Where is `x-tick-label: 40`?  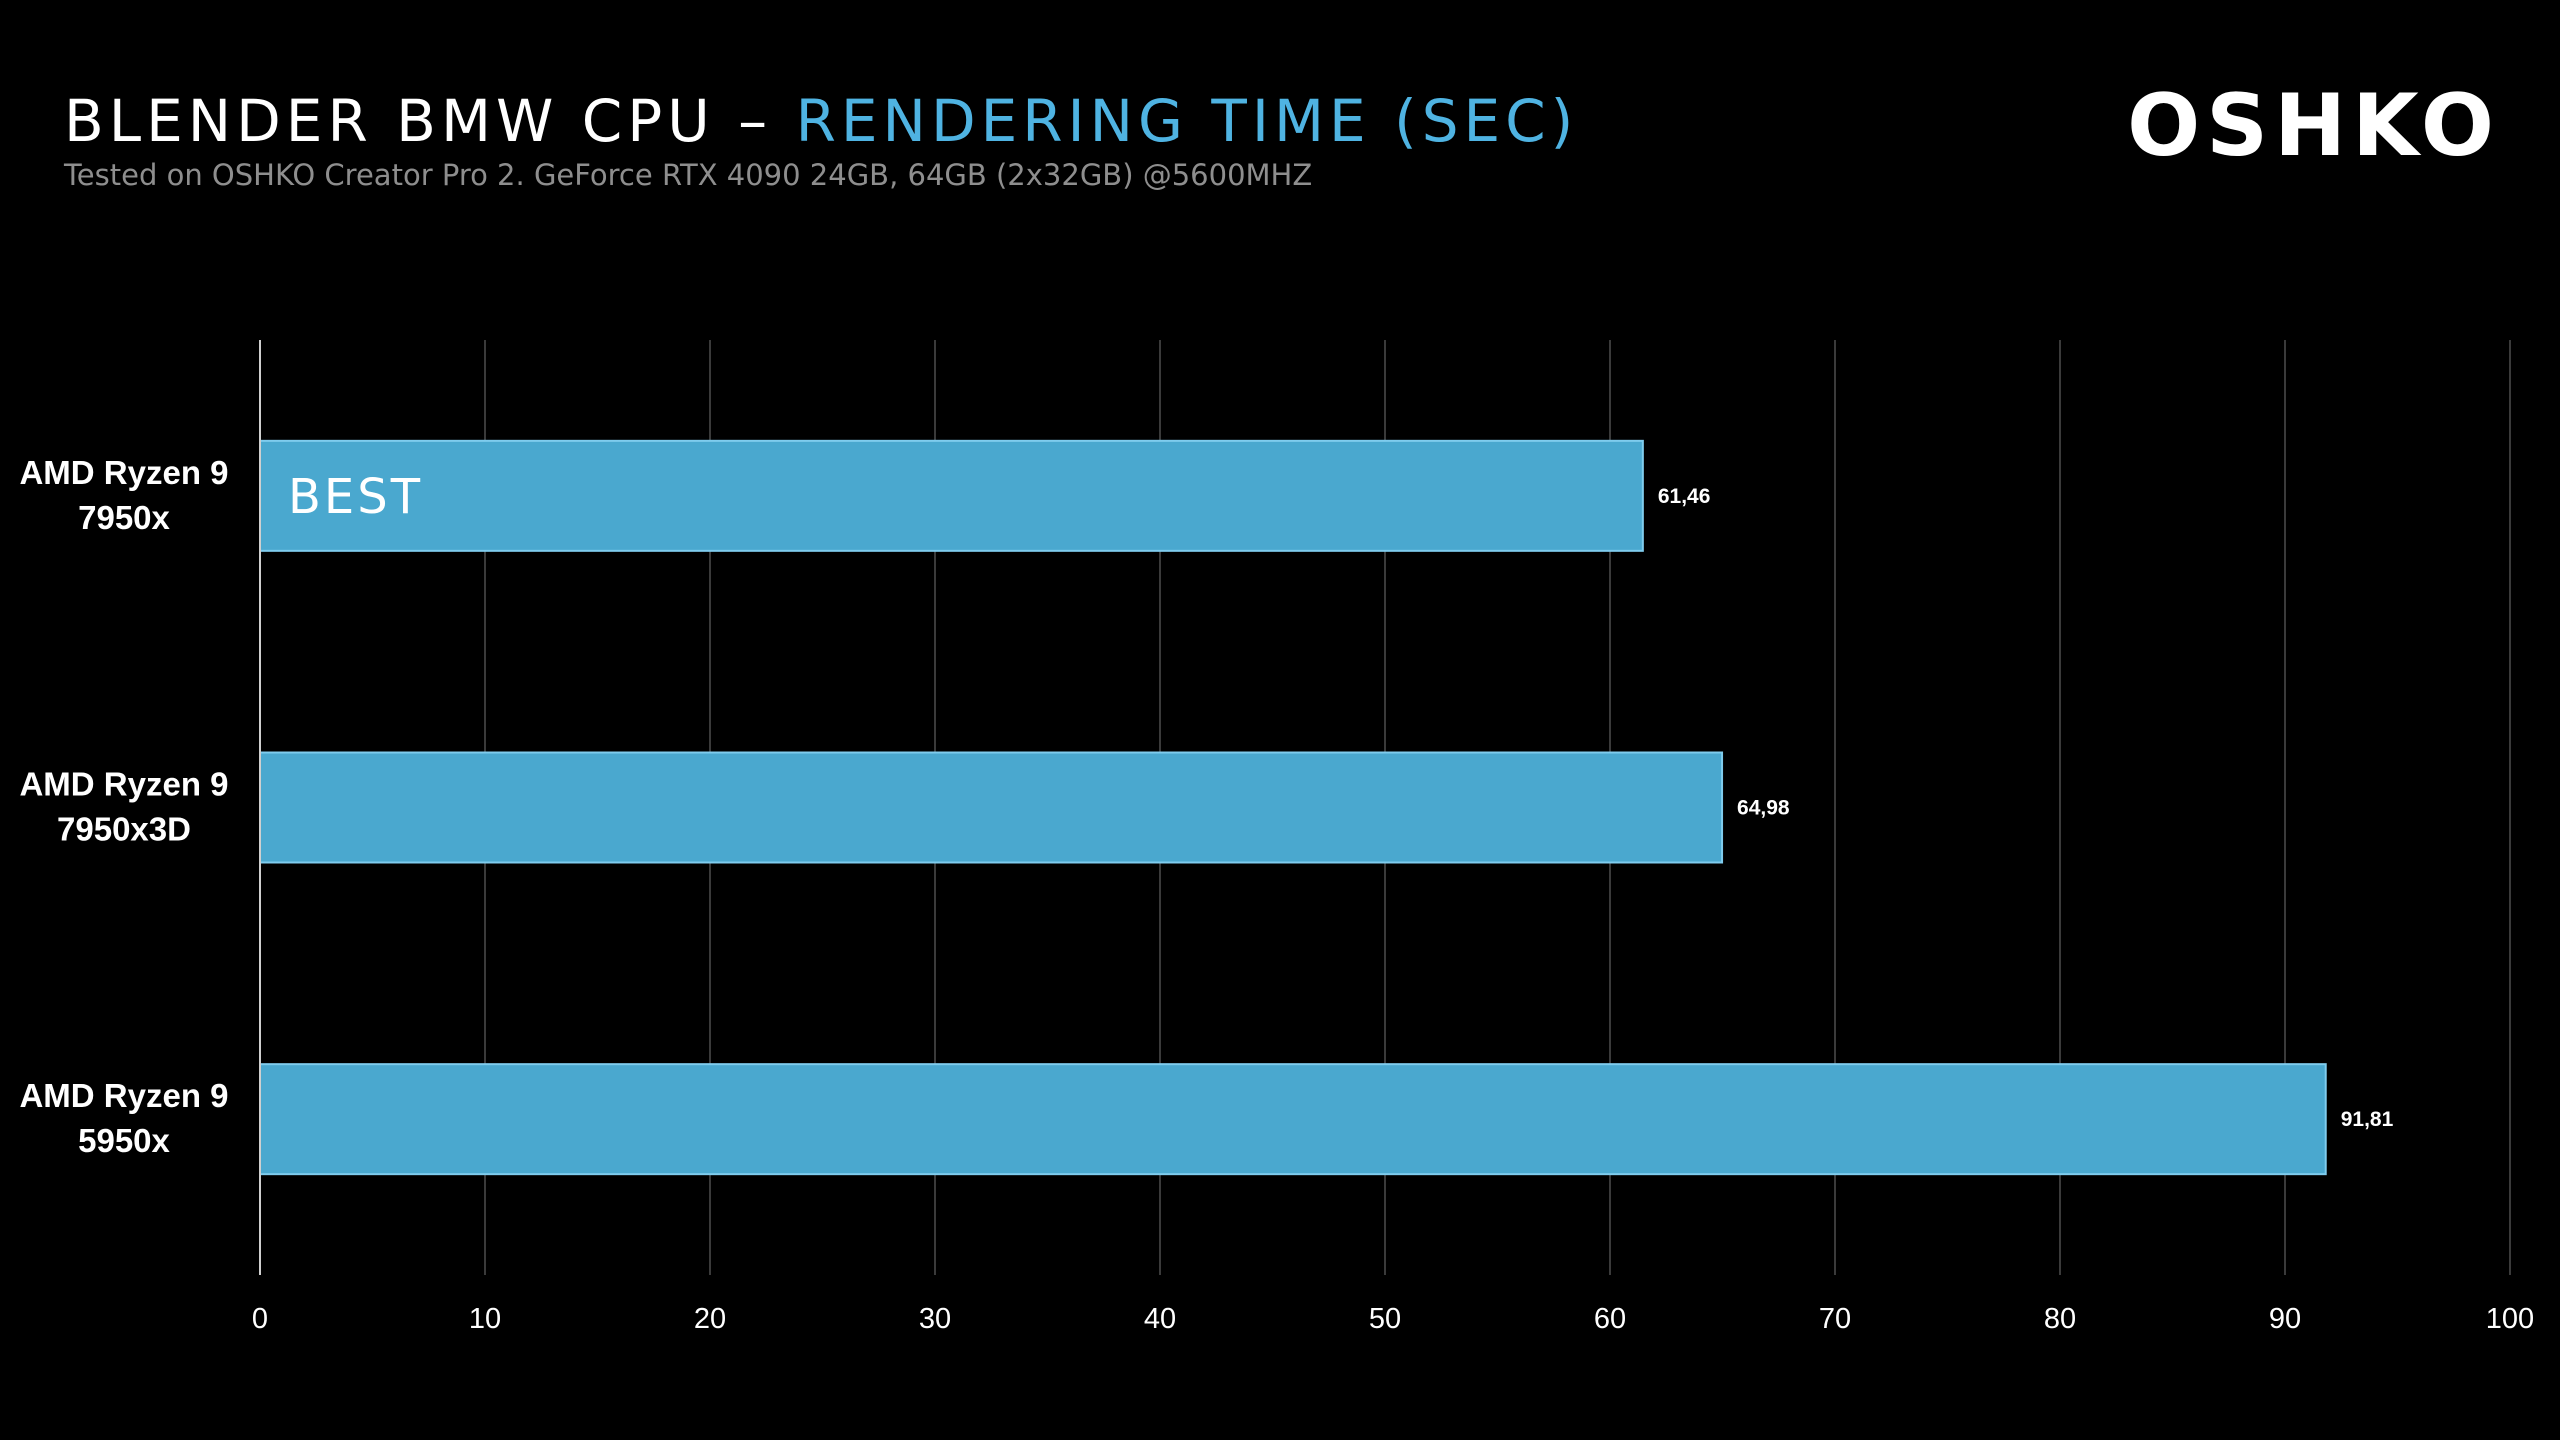 x-tick-label: 40 is located at coordinates (1160, 1319).